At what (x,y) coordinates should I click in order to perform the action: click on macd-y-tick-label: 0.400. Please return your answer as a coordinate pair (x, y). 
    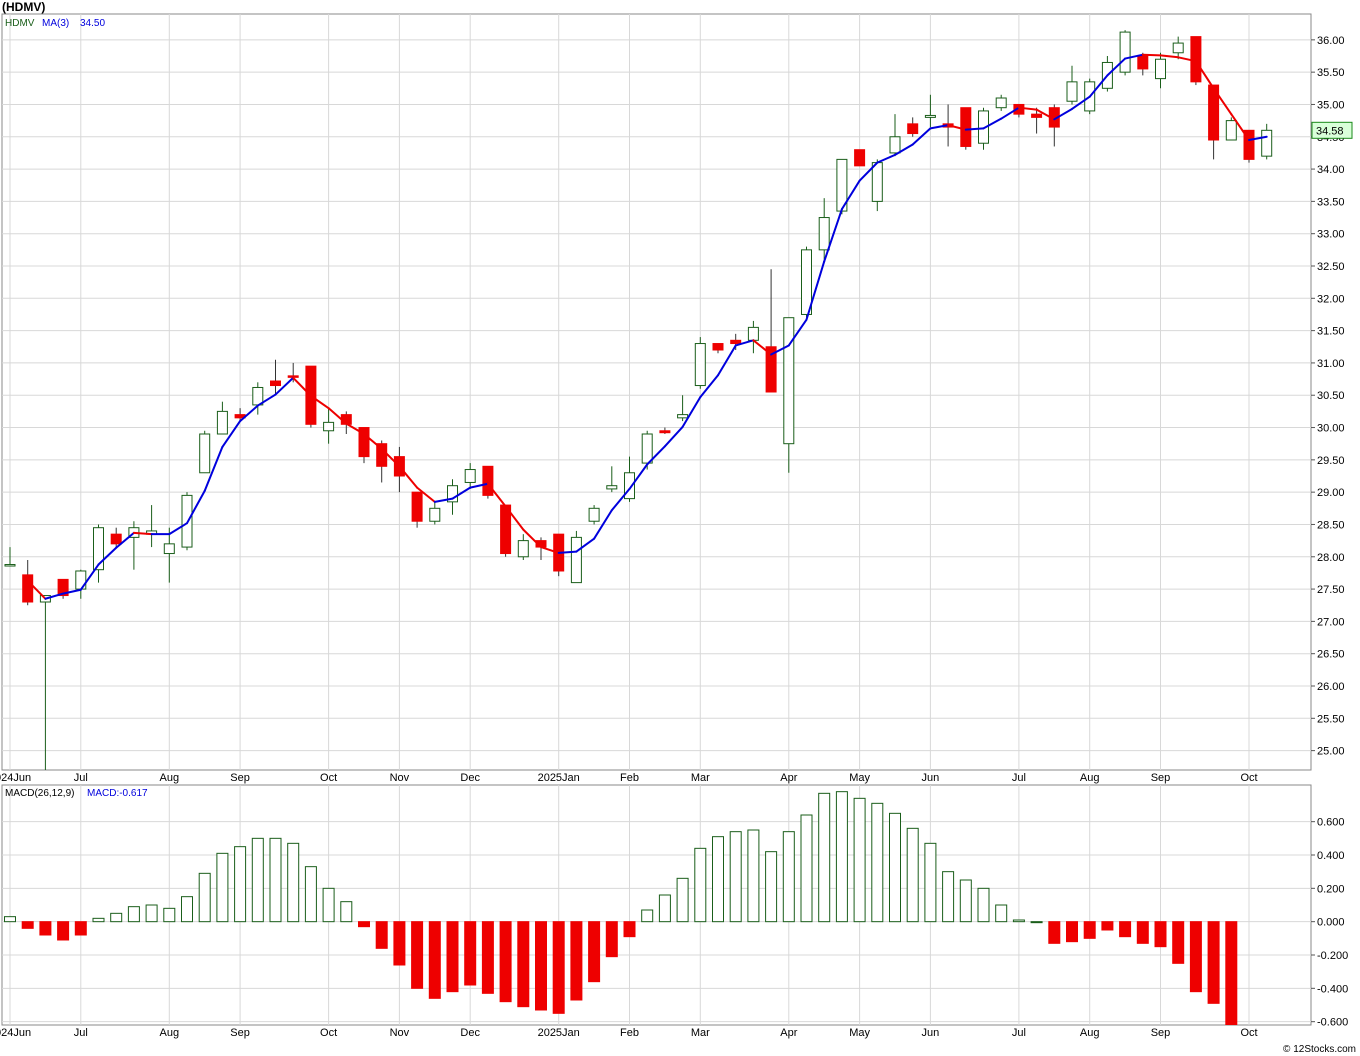
    Looking at the image, I should click on (1331, 856).